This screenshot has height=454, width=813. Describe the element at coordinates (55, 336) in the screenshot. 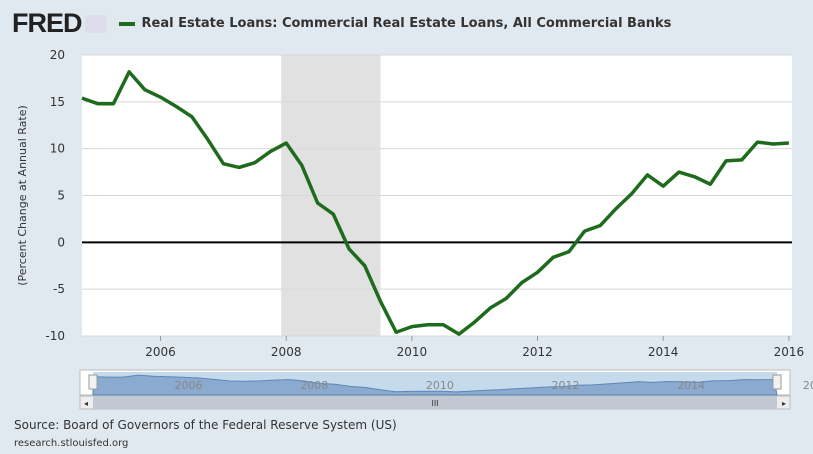

I see `y-tick-label: -10` at that location.